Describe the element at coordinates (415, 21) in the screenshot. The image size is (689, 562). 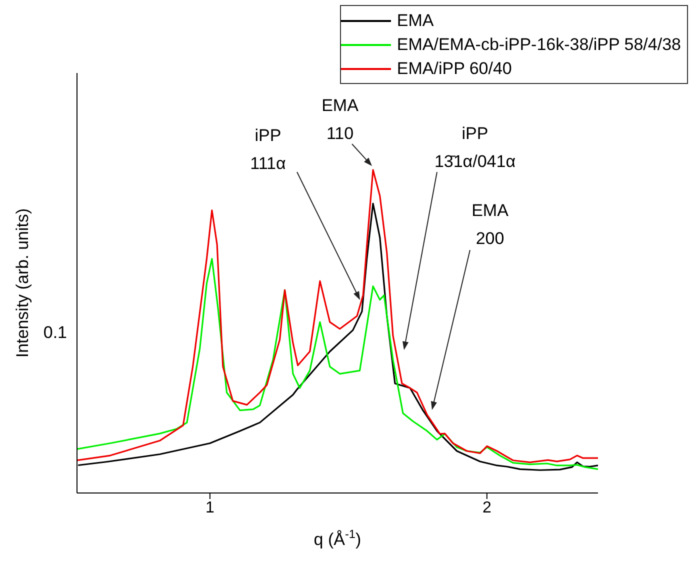
I see `legend-label: EMA` at that location.